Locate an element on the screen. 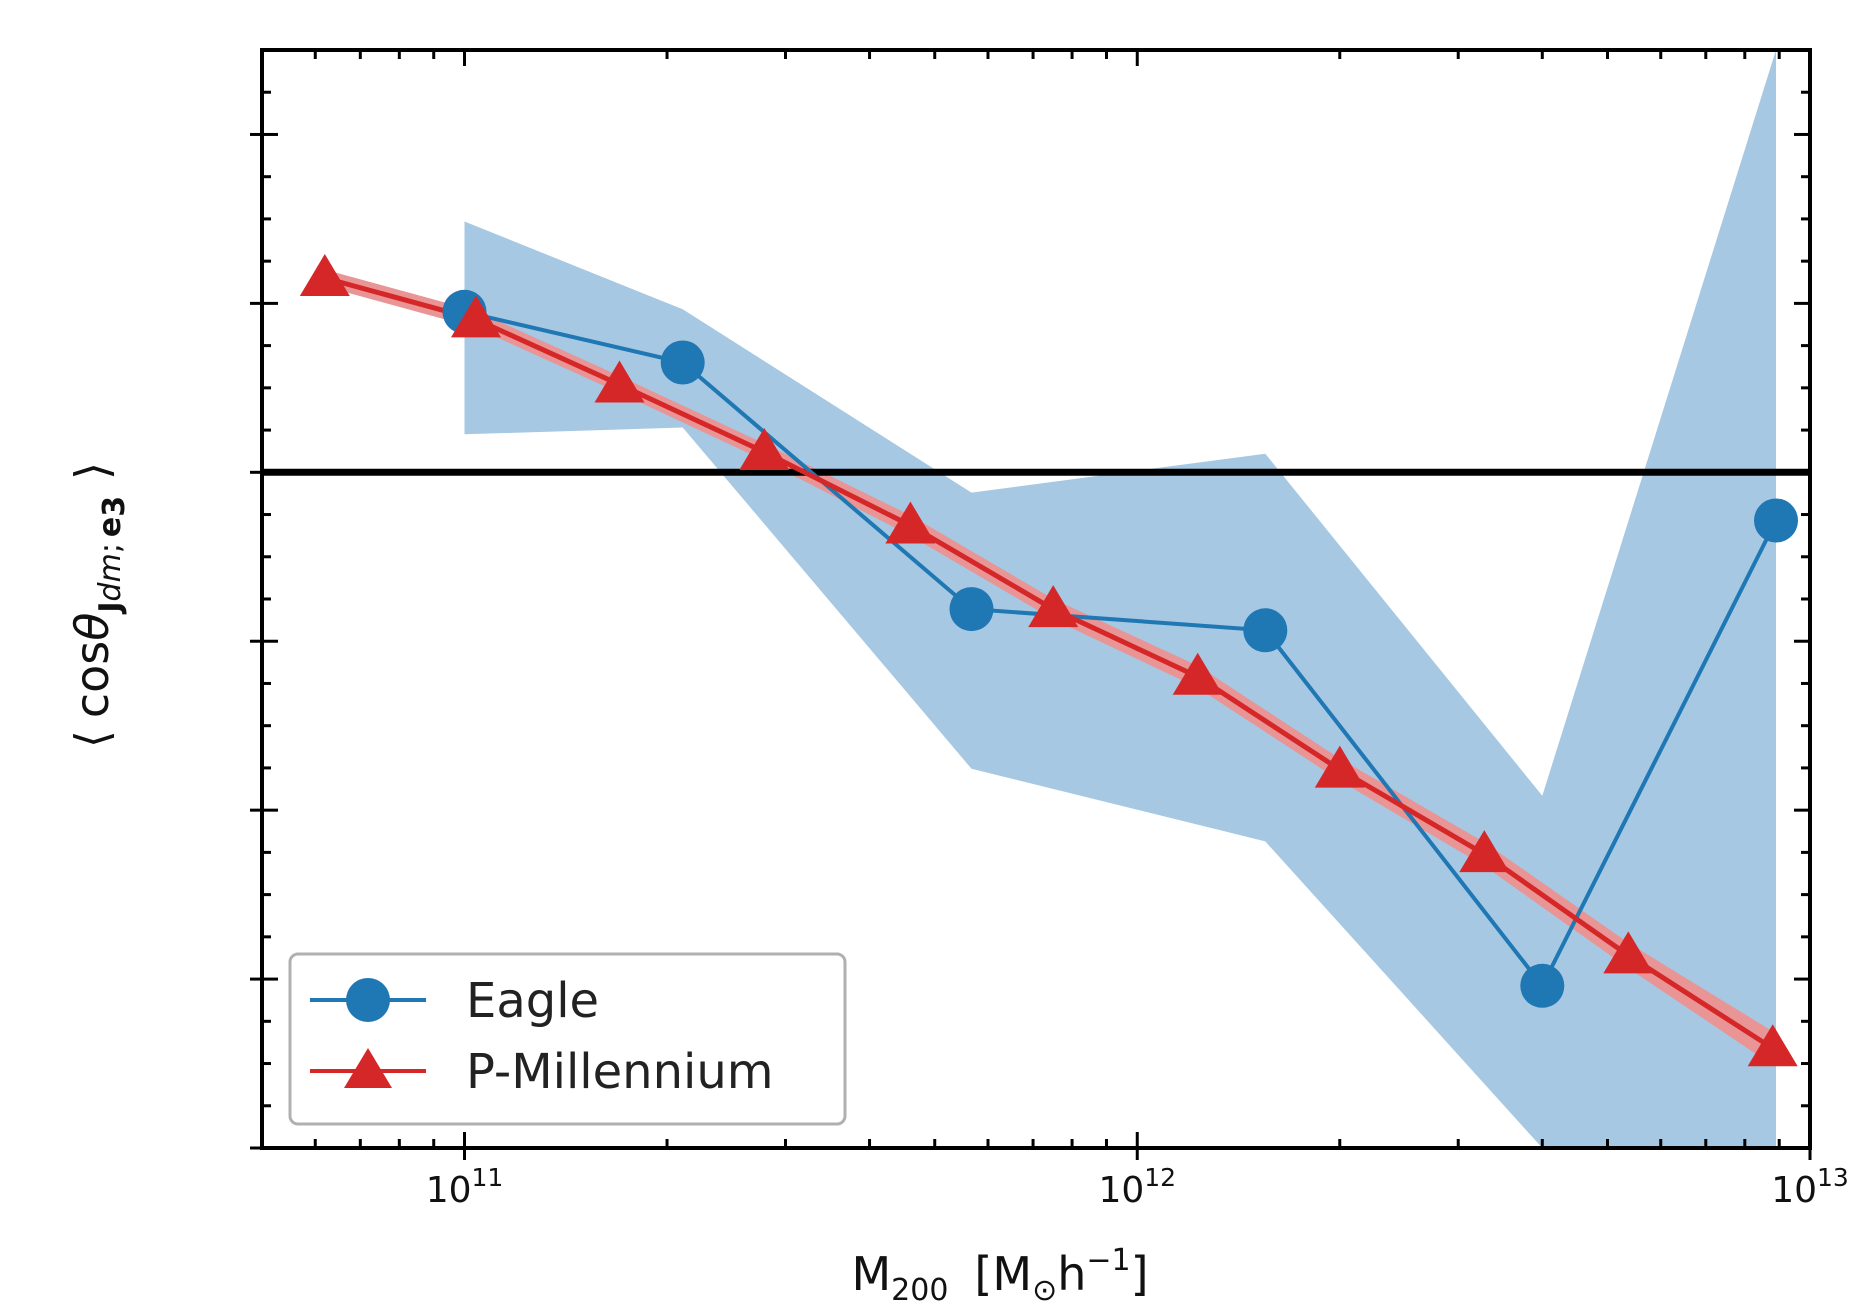 The height and width of the screenshot is (1316, 1865). x-tick-label: 1012 is located at coordinates (1137, 1187).